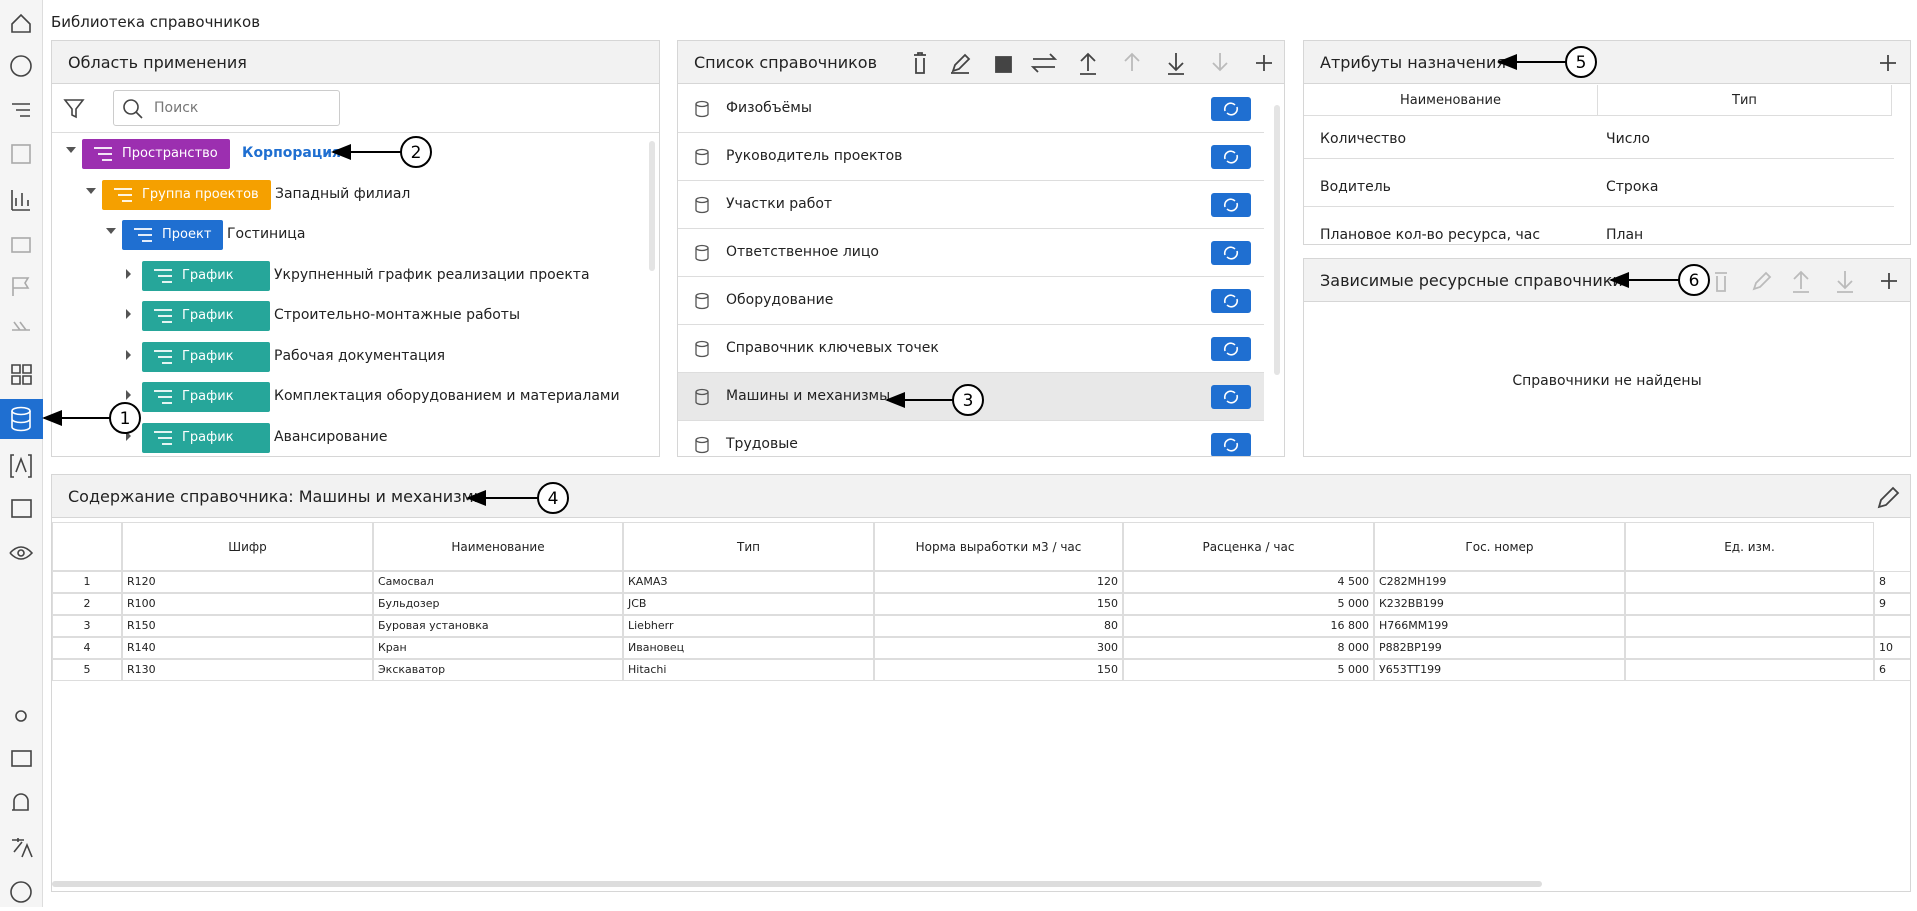 The width and height of the screenshot is (1917, 911). Describe the element at coordinates (498, 626) in the screenshot. I see `cell: Буровая установка` at that location.